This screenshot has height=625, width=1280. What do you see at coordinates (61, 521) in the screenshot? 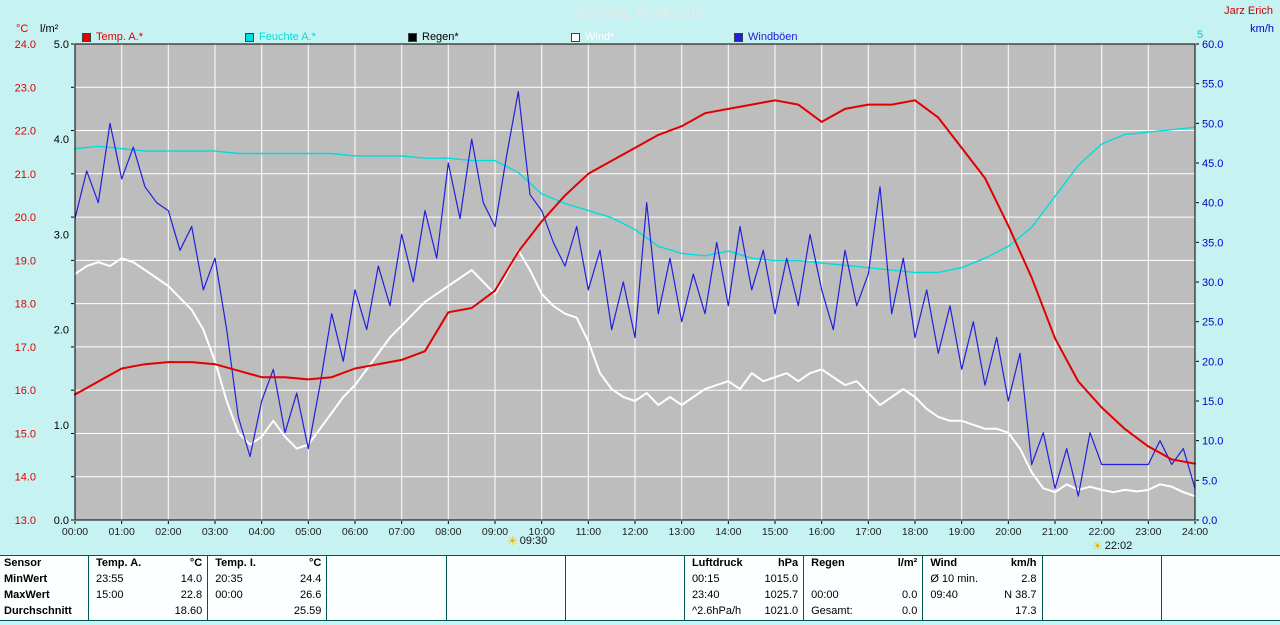
I see `rain-axis-tick-label: 0.0` at bounding box center [61, 521].